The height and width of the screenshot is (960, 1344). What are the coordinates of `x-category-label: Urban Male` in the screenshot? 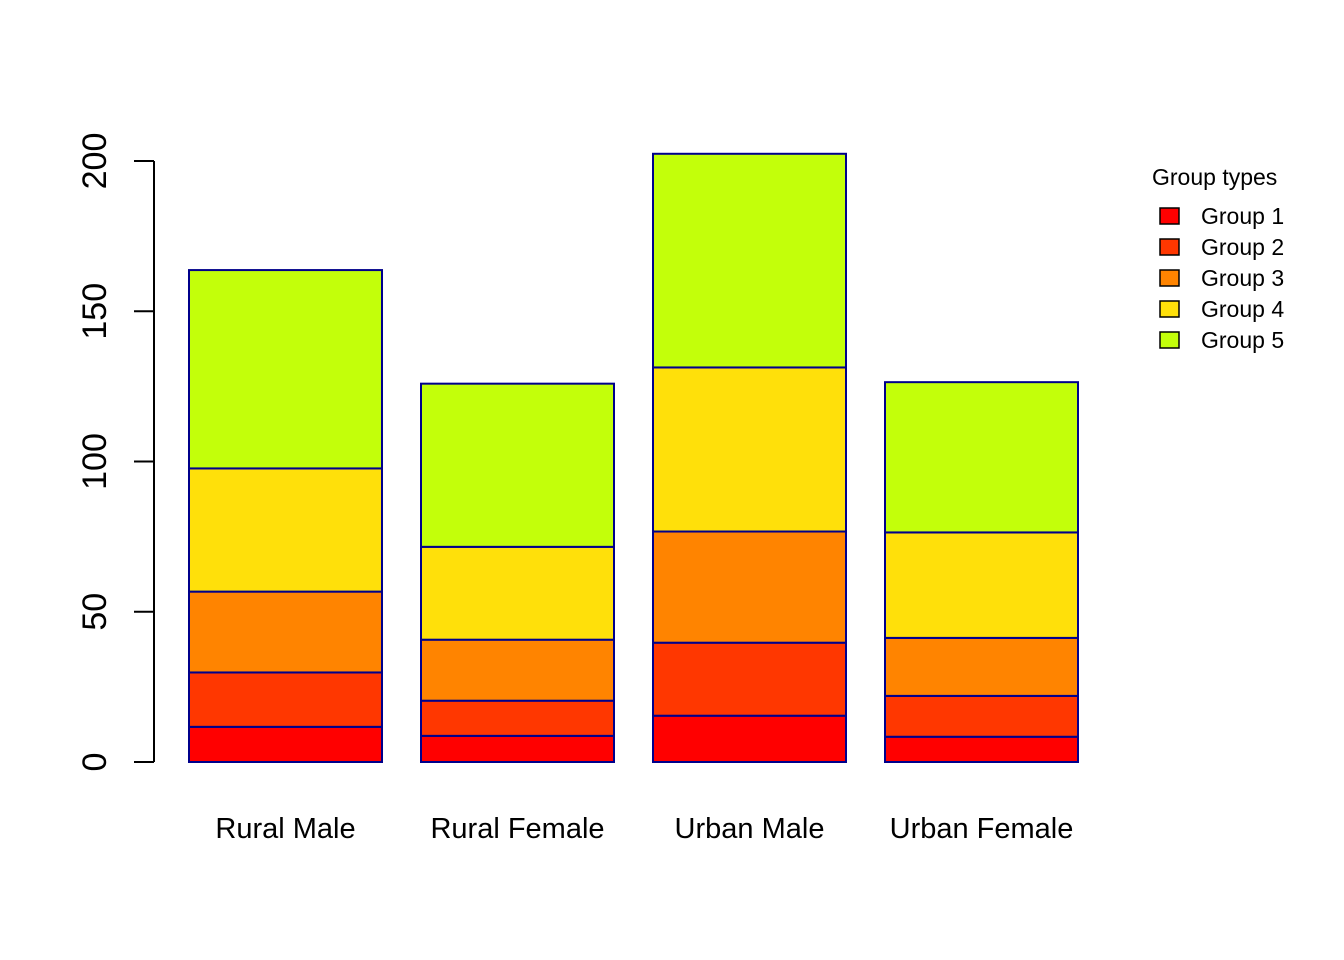 It's located at (750, 829).